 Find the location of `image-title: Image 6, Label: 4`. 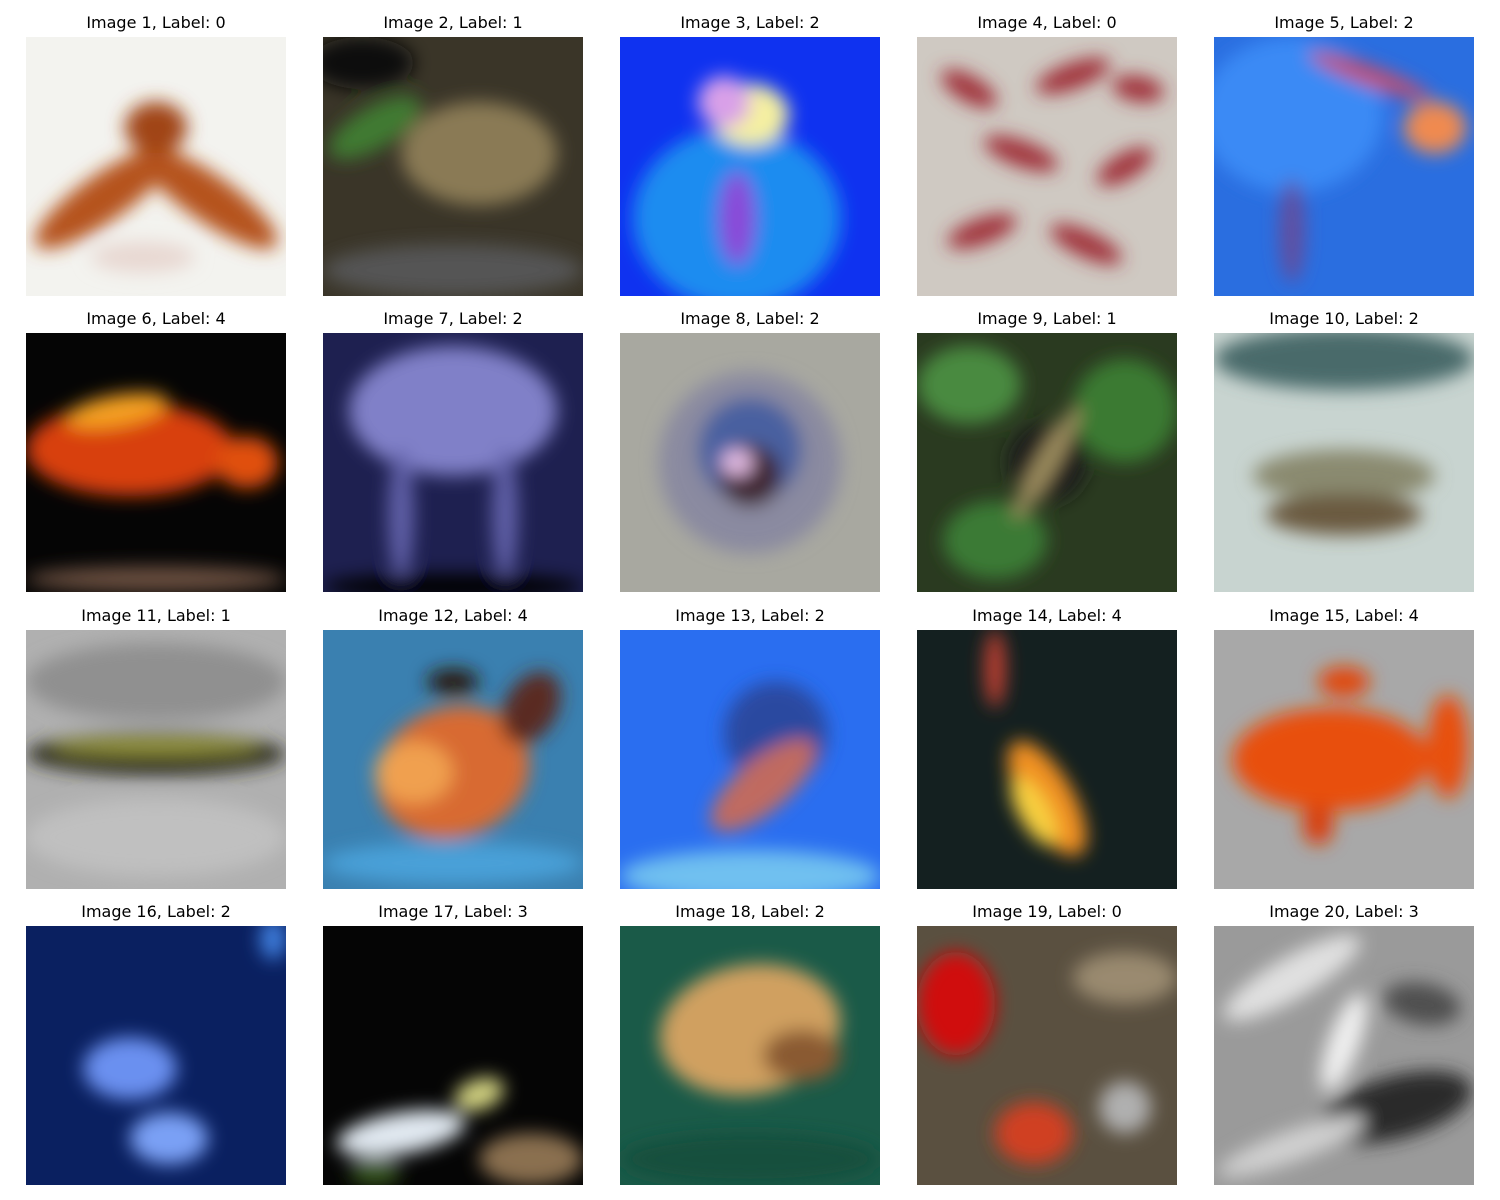

image-title: Image 6, Label: 4 is located at coordinates (155, 318).